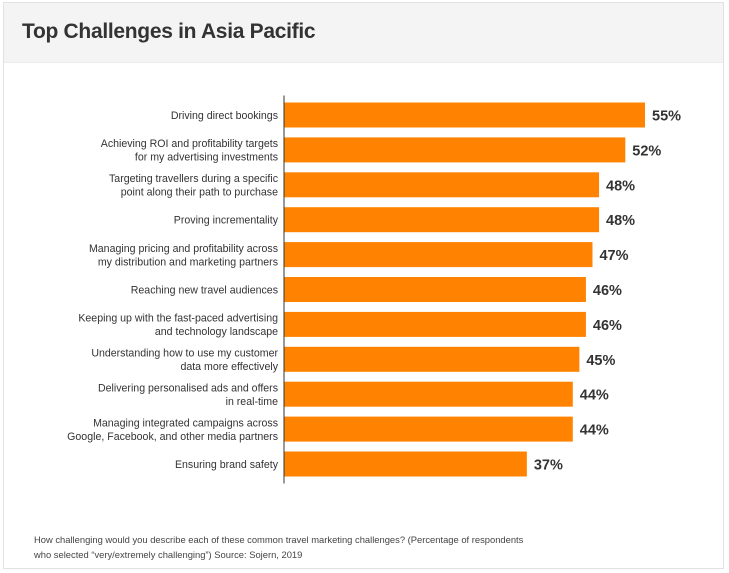  I want to click on category-label-line: Managing integrated campaigns across, so click(185, 423).